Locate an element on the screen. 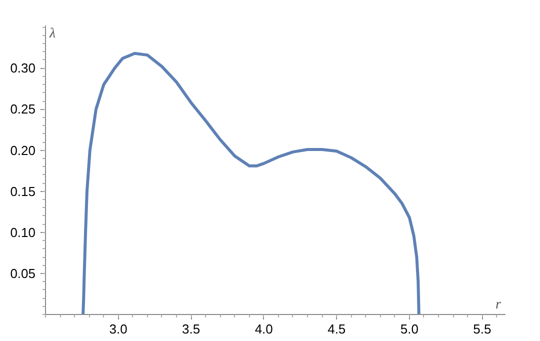 Image resolution: width=540 pixels, height=341 pixels. y-tick-label: 0.20 is located at coordinates (23, 150).